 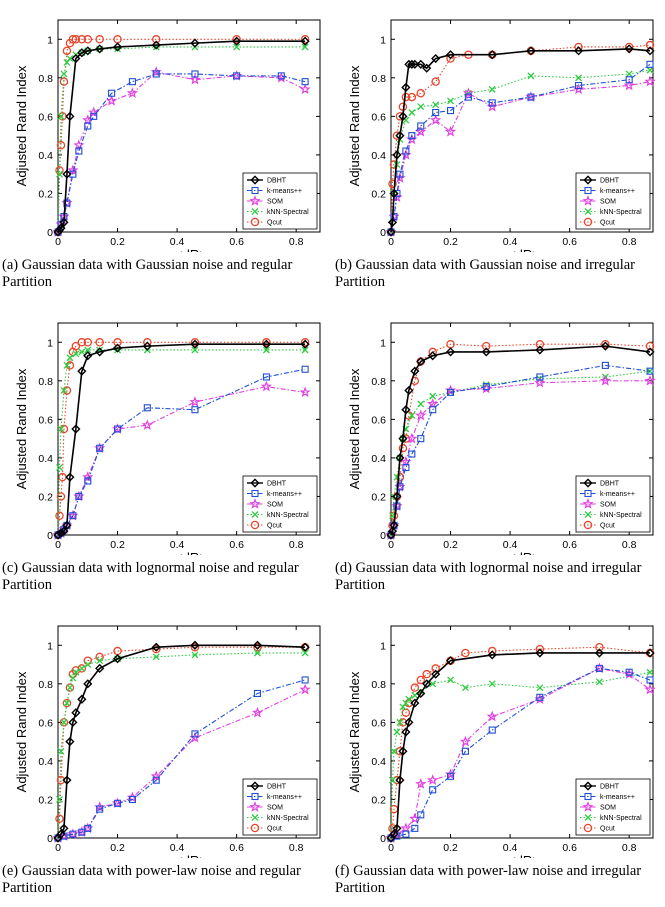 What do you see at coordinates (280, 504) in the screenshot?
I see `legend: DBHT k-means++ SOM kNN-Spectral Qcut` at bounding box center [280, 504].